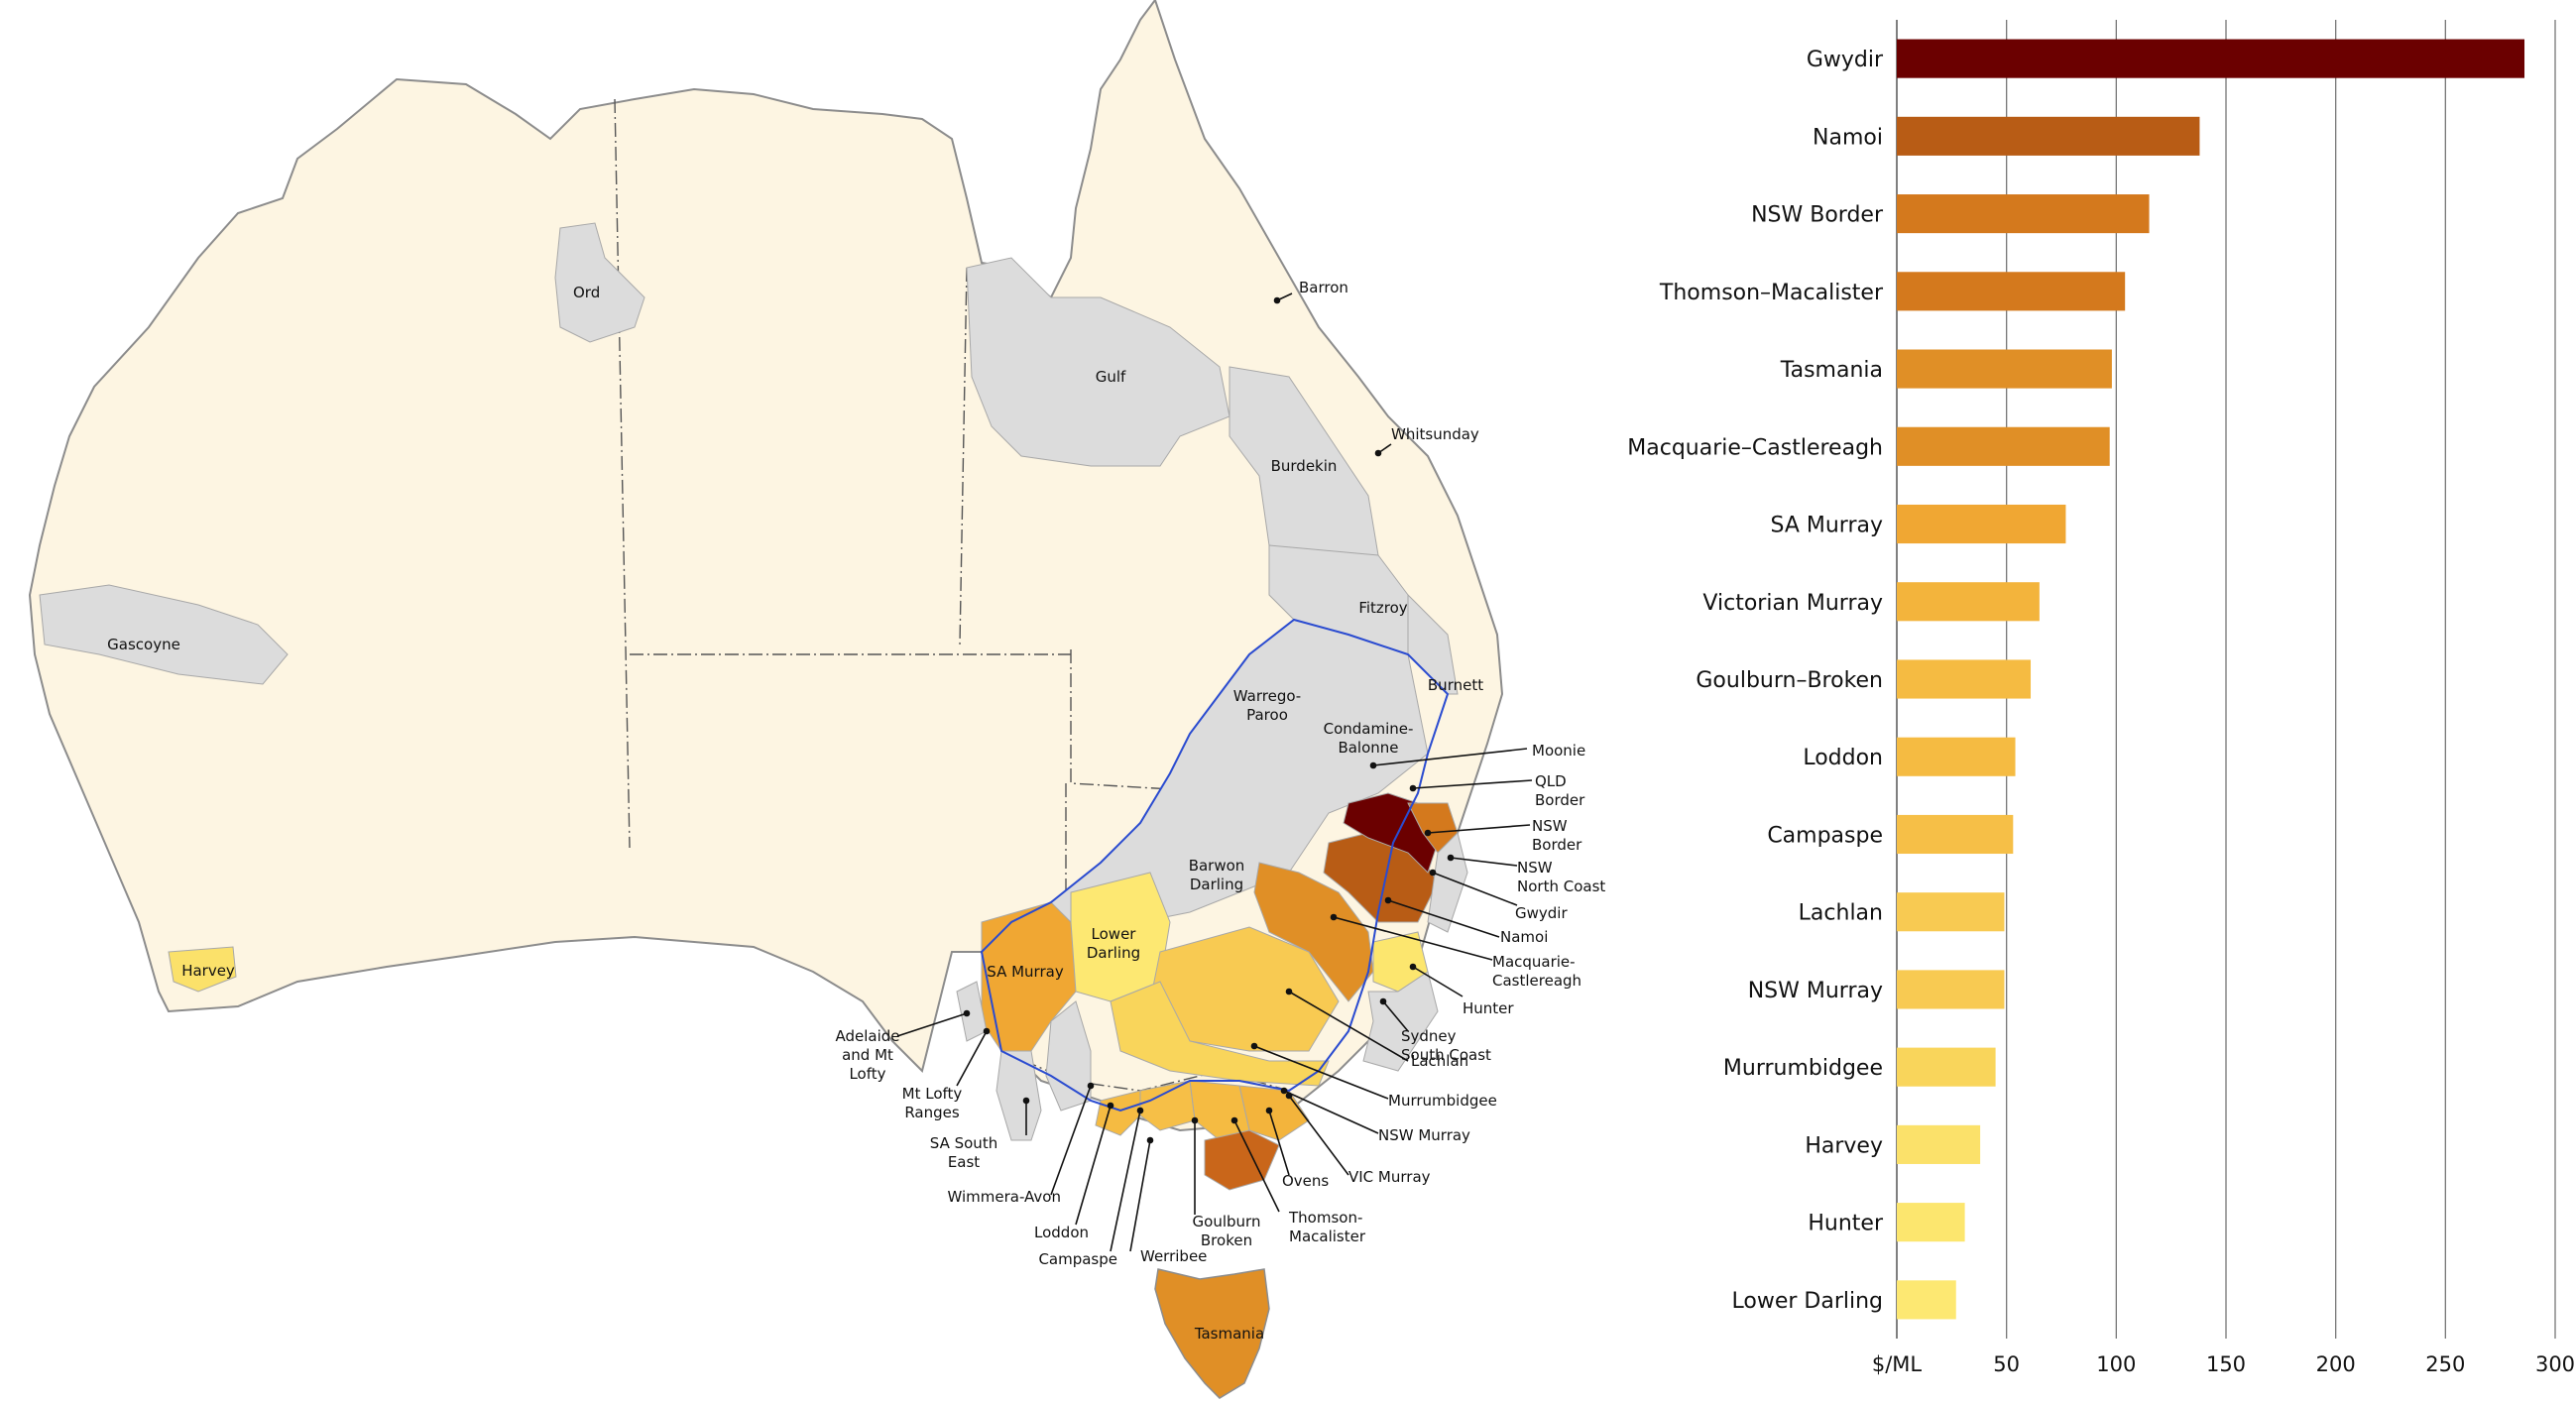  I want to click on category-label: Campaspe, so click(1825, 835).